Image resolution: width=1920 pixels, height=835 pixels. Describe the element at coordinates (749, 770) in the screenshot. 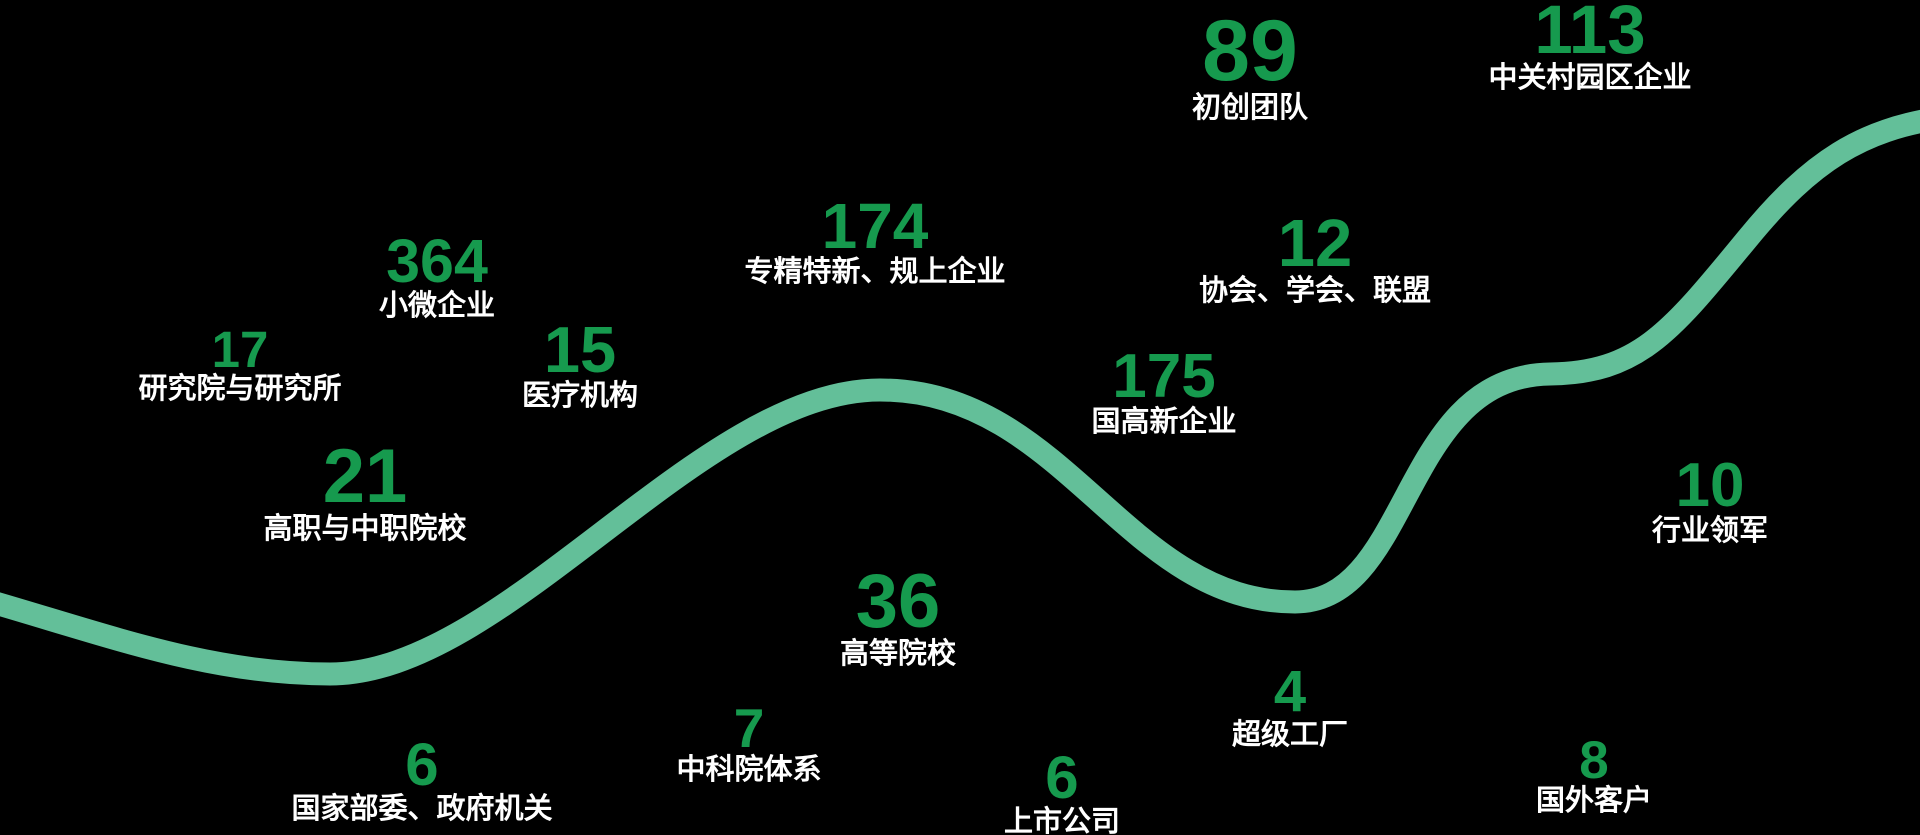

I see `stat-label: 中科院体系` at that location.